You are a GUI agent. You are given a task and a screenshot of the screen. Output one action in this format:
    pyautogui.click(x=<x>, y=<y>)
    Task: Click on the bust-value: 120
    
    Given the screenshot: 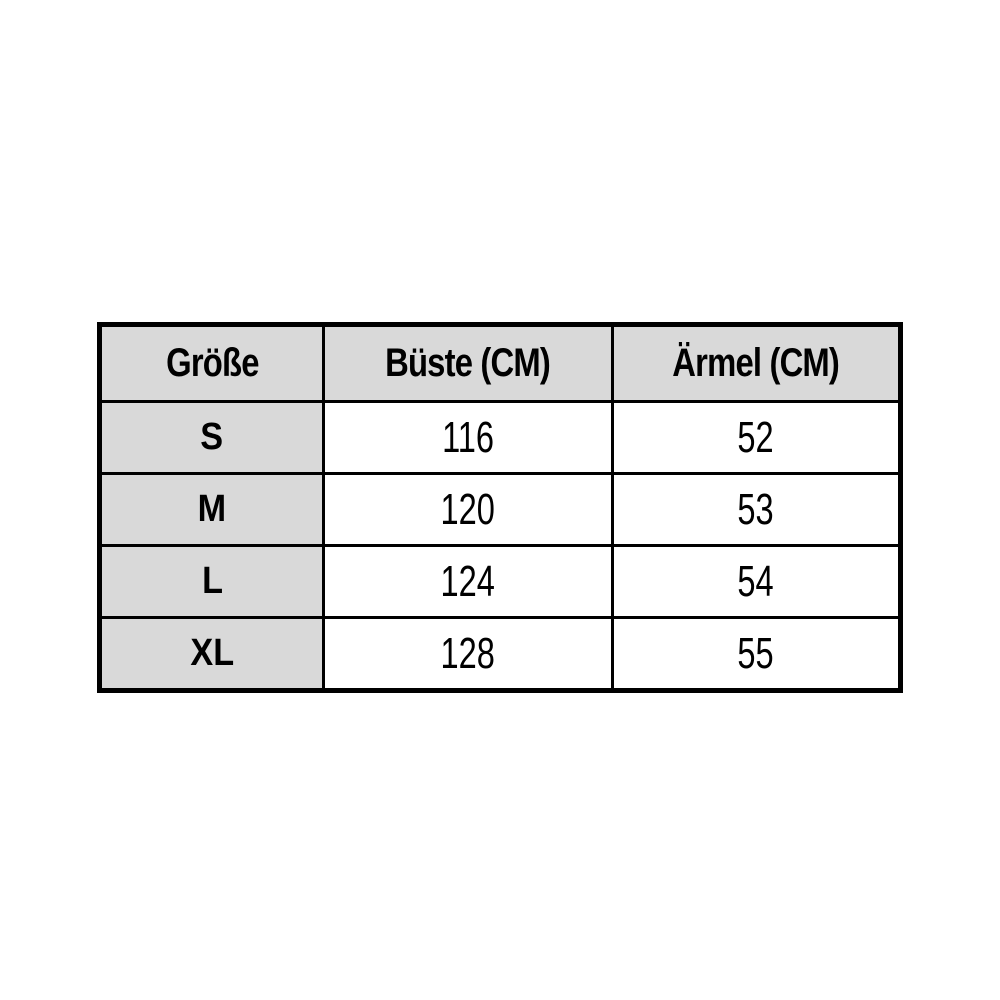 What is the action you would take?
    pyautogui.click(x=468, y=509)
    